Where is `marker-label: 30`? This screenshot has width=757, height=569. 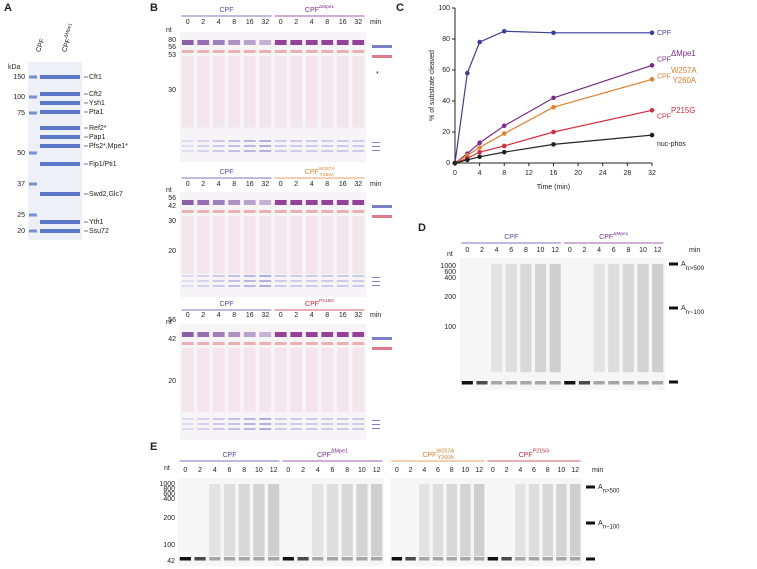
marker-label: 30 is located at coordinates (172, 221).